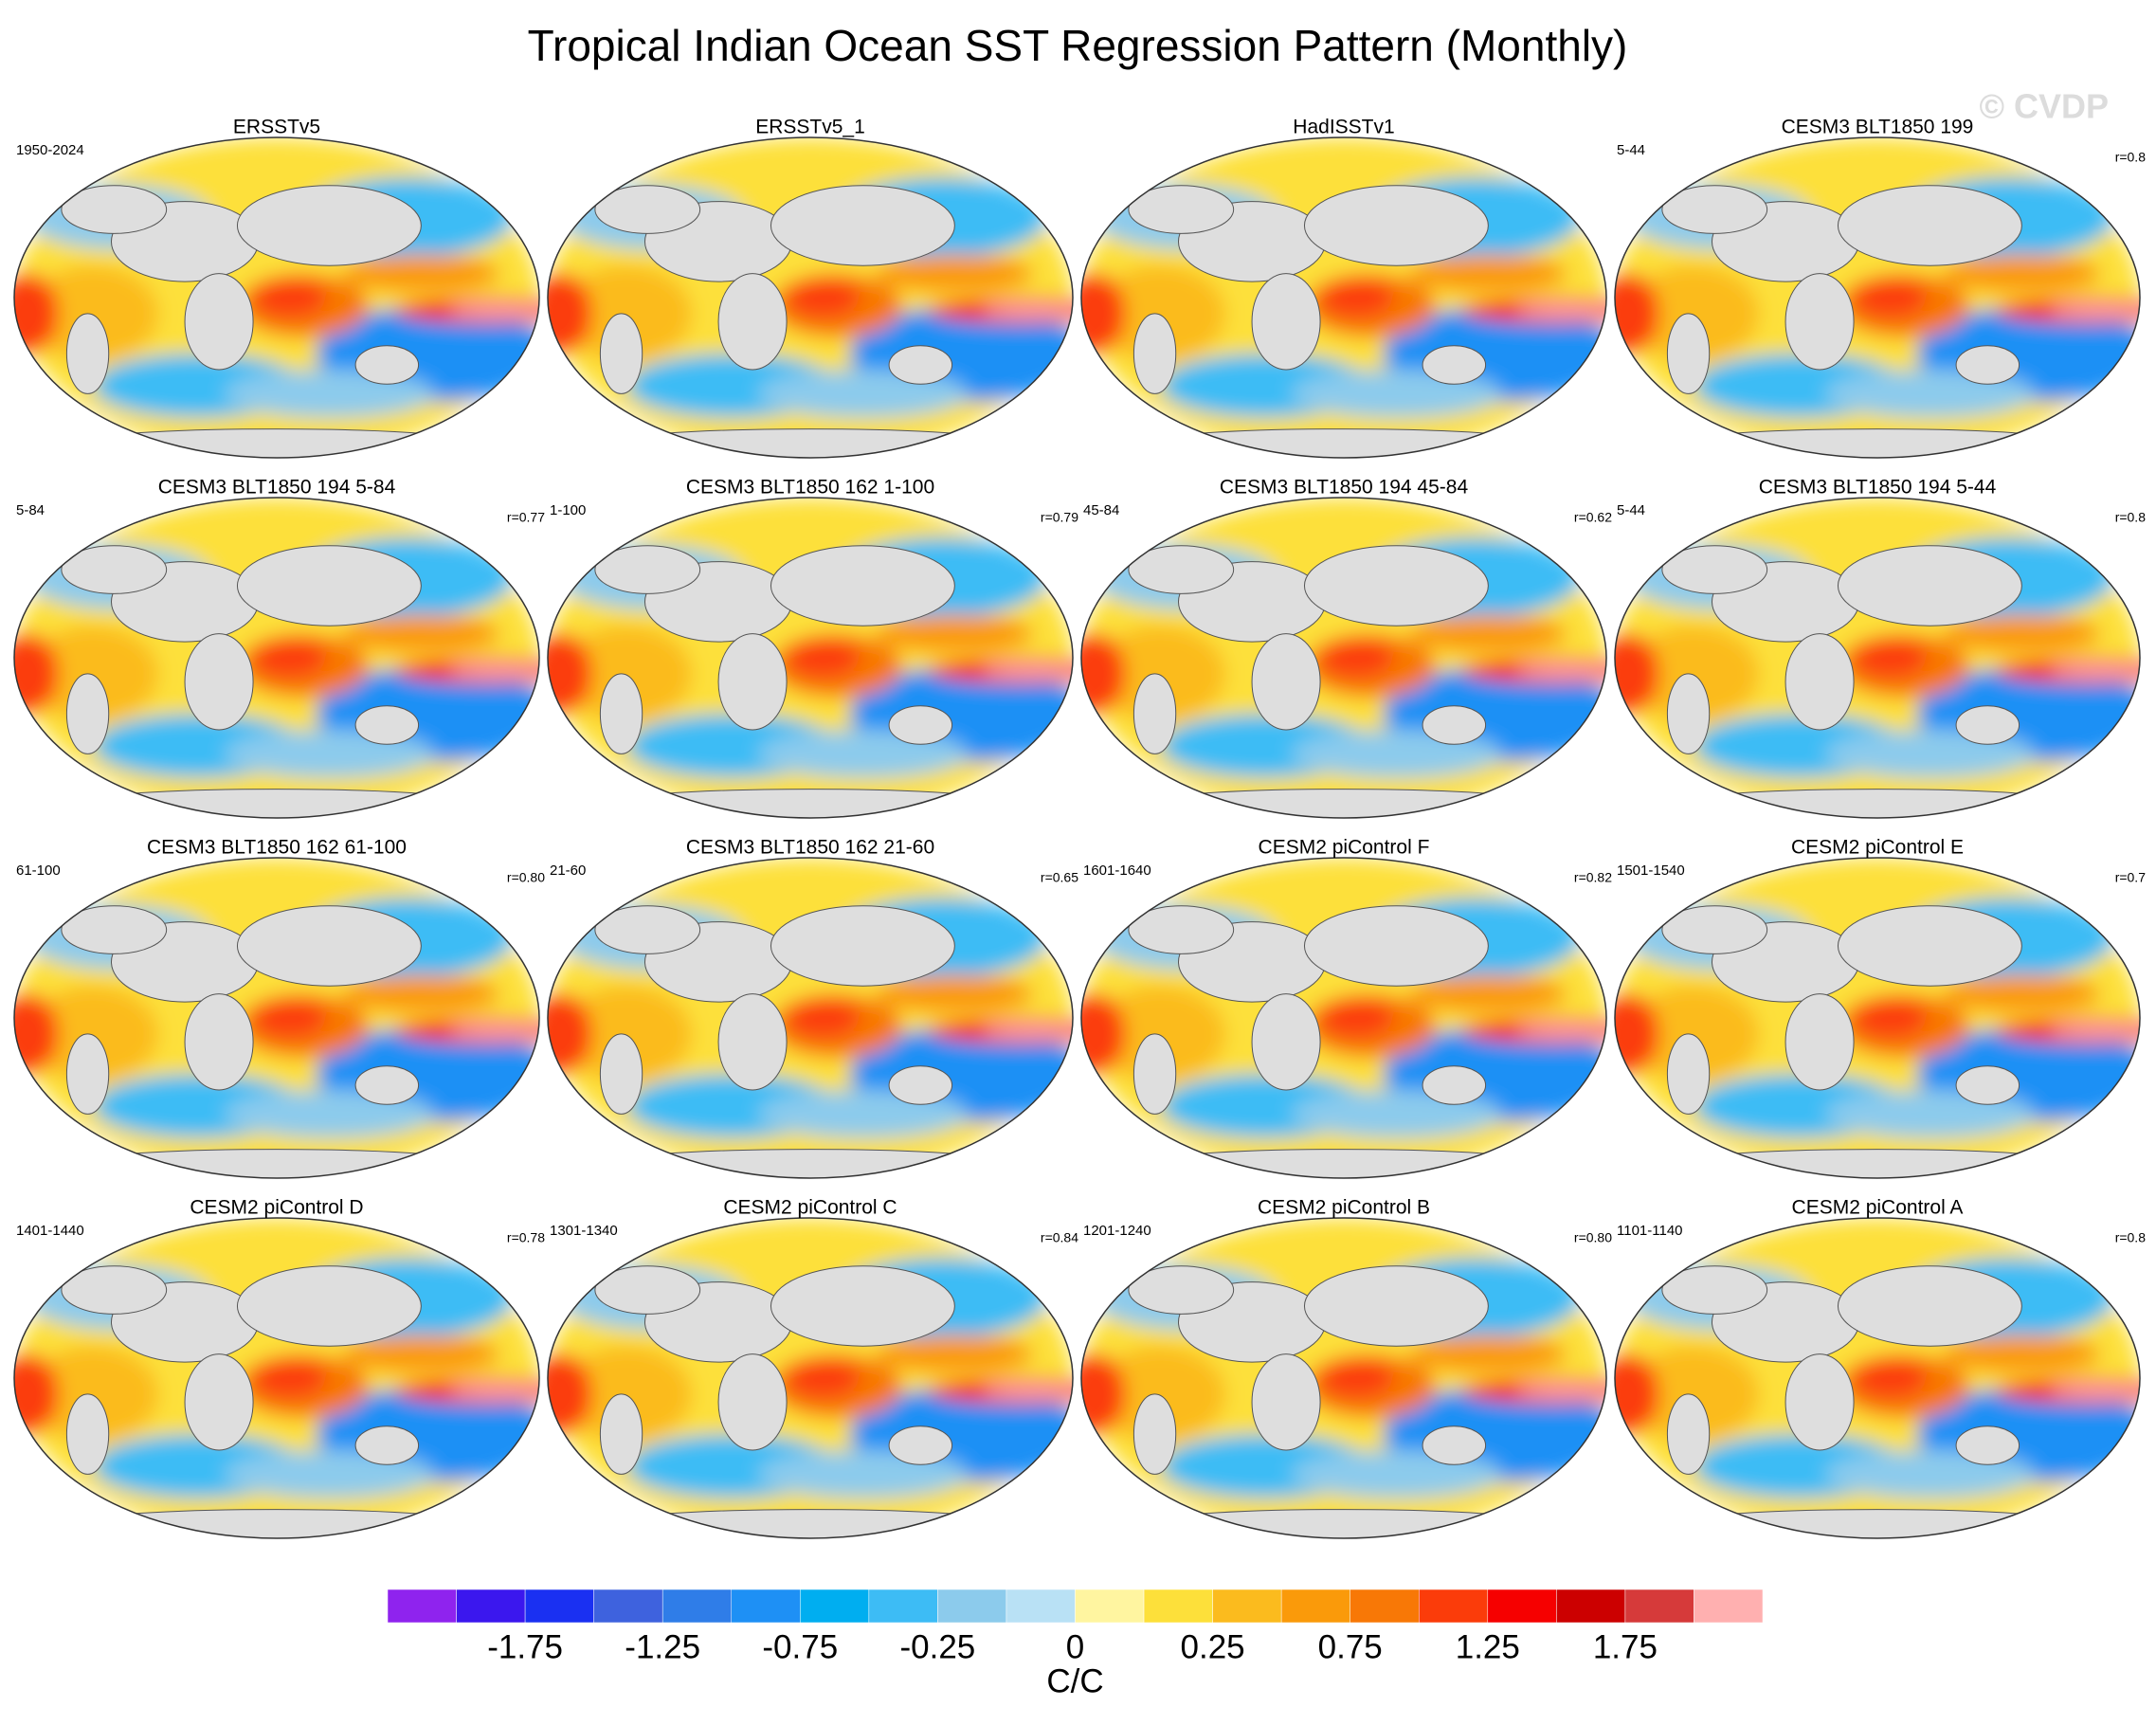  What do you see at coordinates (1878, 1208) in the screenshot?
I see `panel-title: CESM2 piControl A` at bounding box center [1878, 1208].